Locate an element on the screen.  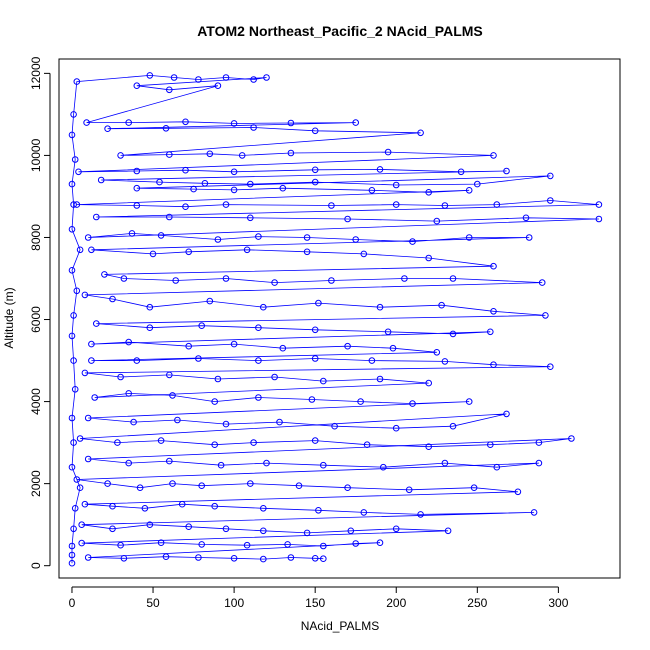
y-axis: 0 2000 4000 6000 8000 10000 12000 is located at coordinates (40, 312).